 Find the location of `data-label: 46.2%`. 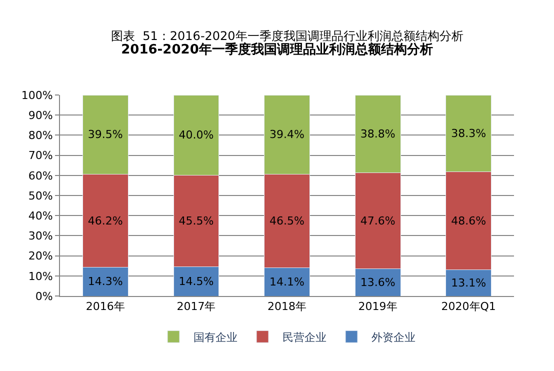

data-label: 46.2% is located at coordinates (105, 221).